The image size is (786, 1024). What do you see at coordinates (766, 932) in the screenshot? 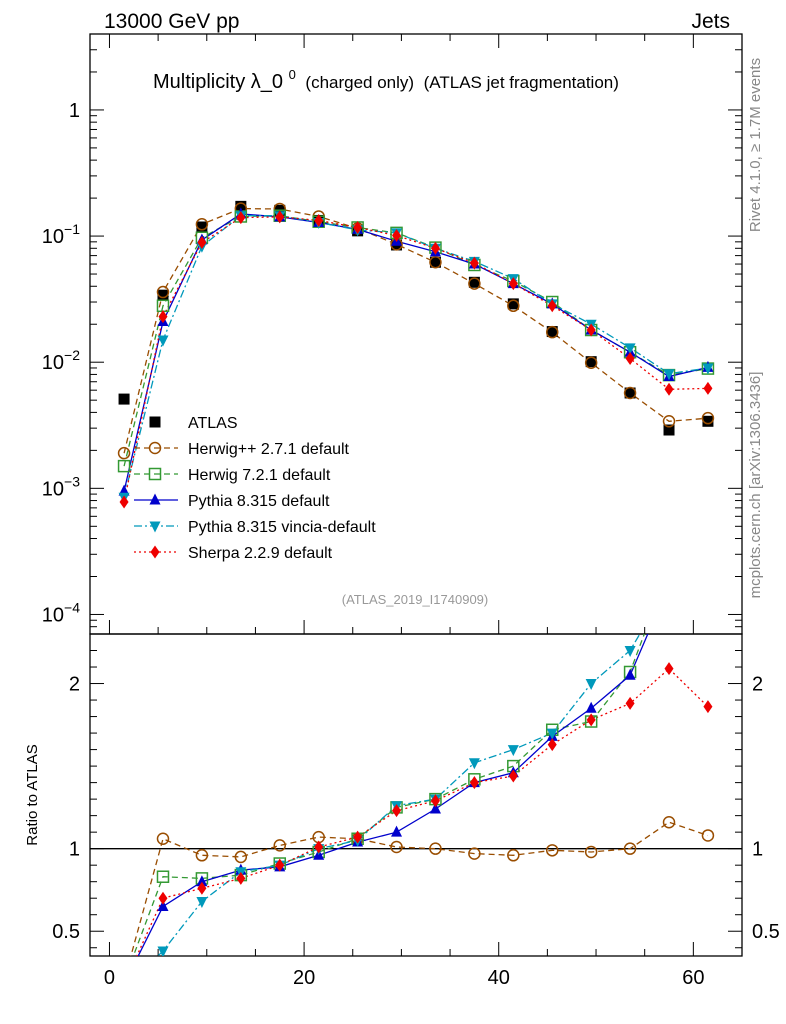
I see `ratio-tick-label-right: 0.5` at bounding box center [766, 932].